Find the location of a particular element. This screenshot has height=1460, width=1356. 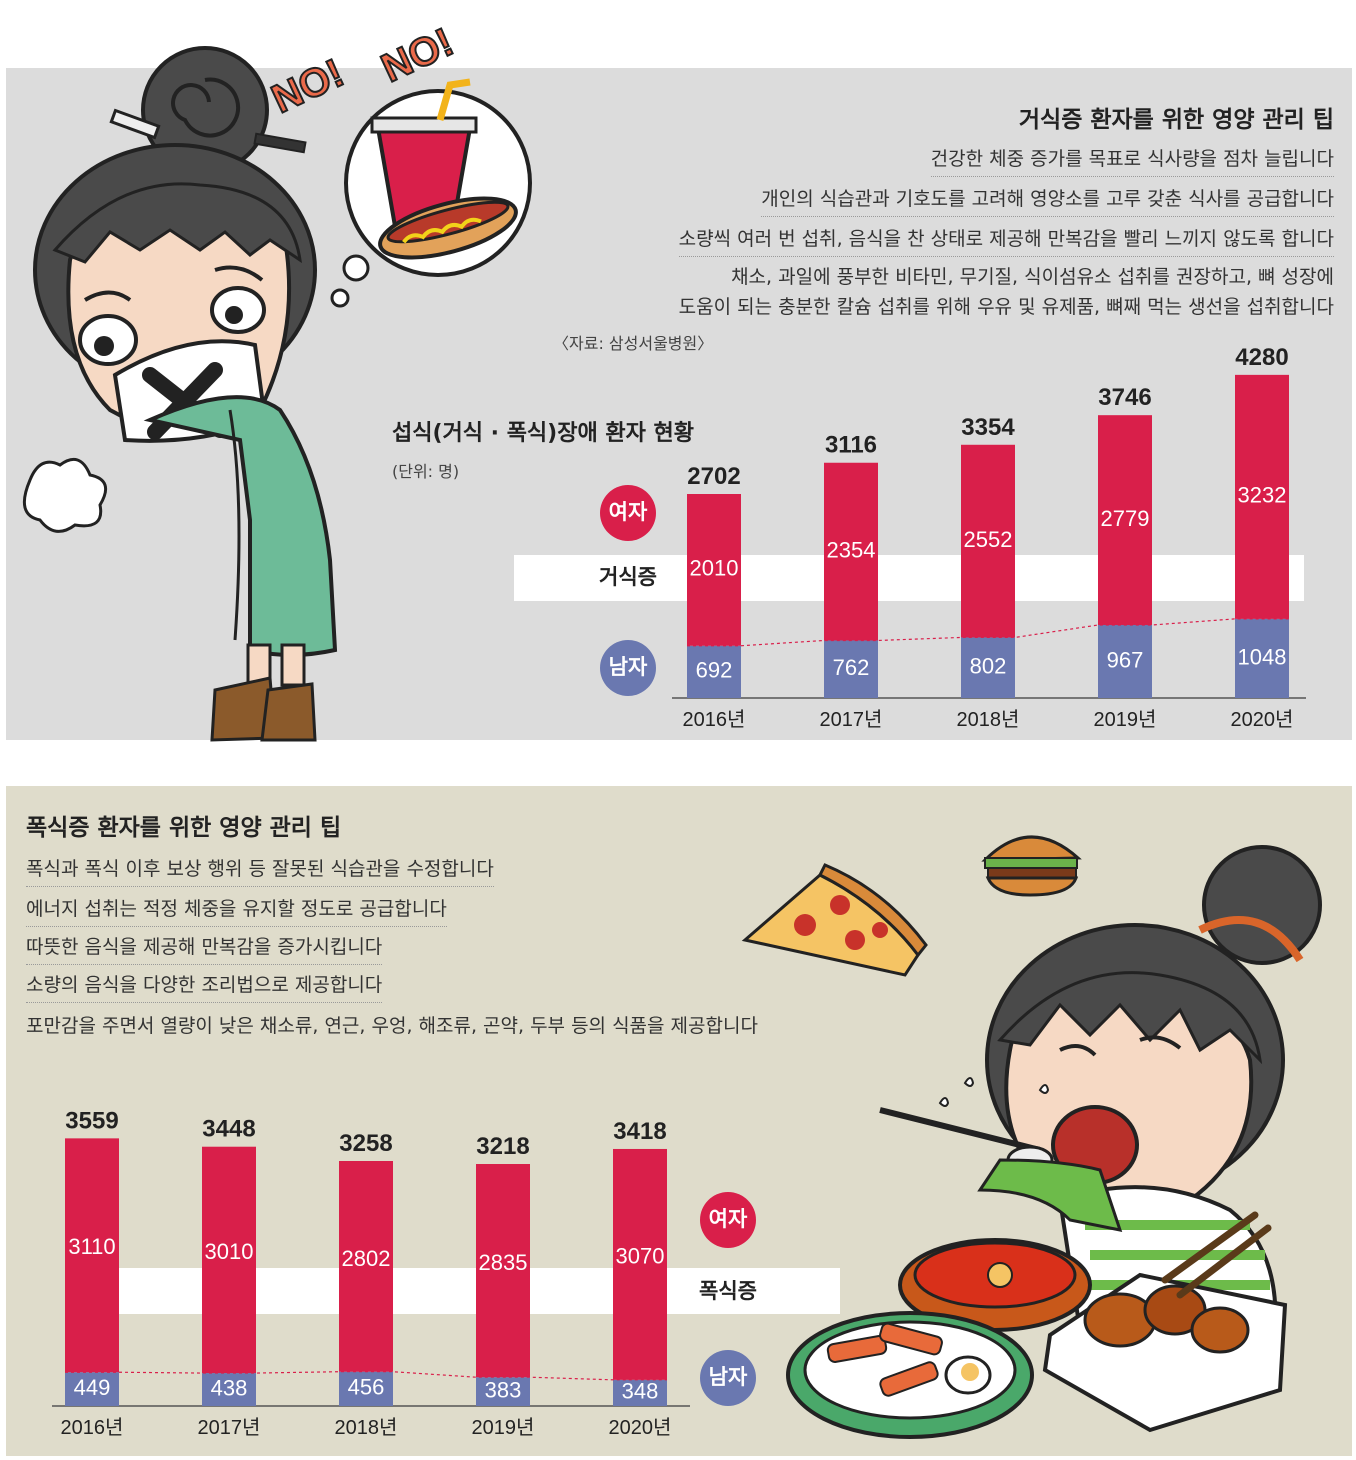

total-value-label: 3218 is located at coordinates (502, 1146).